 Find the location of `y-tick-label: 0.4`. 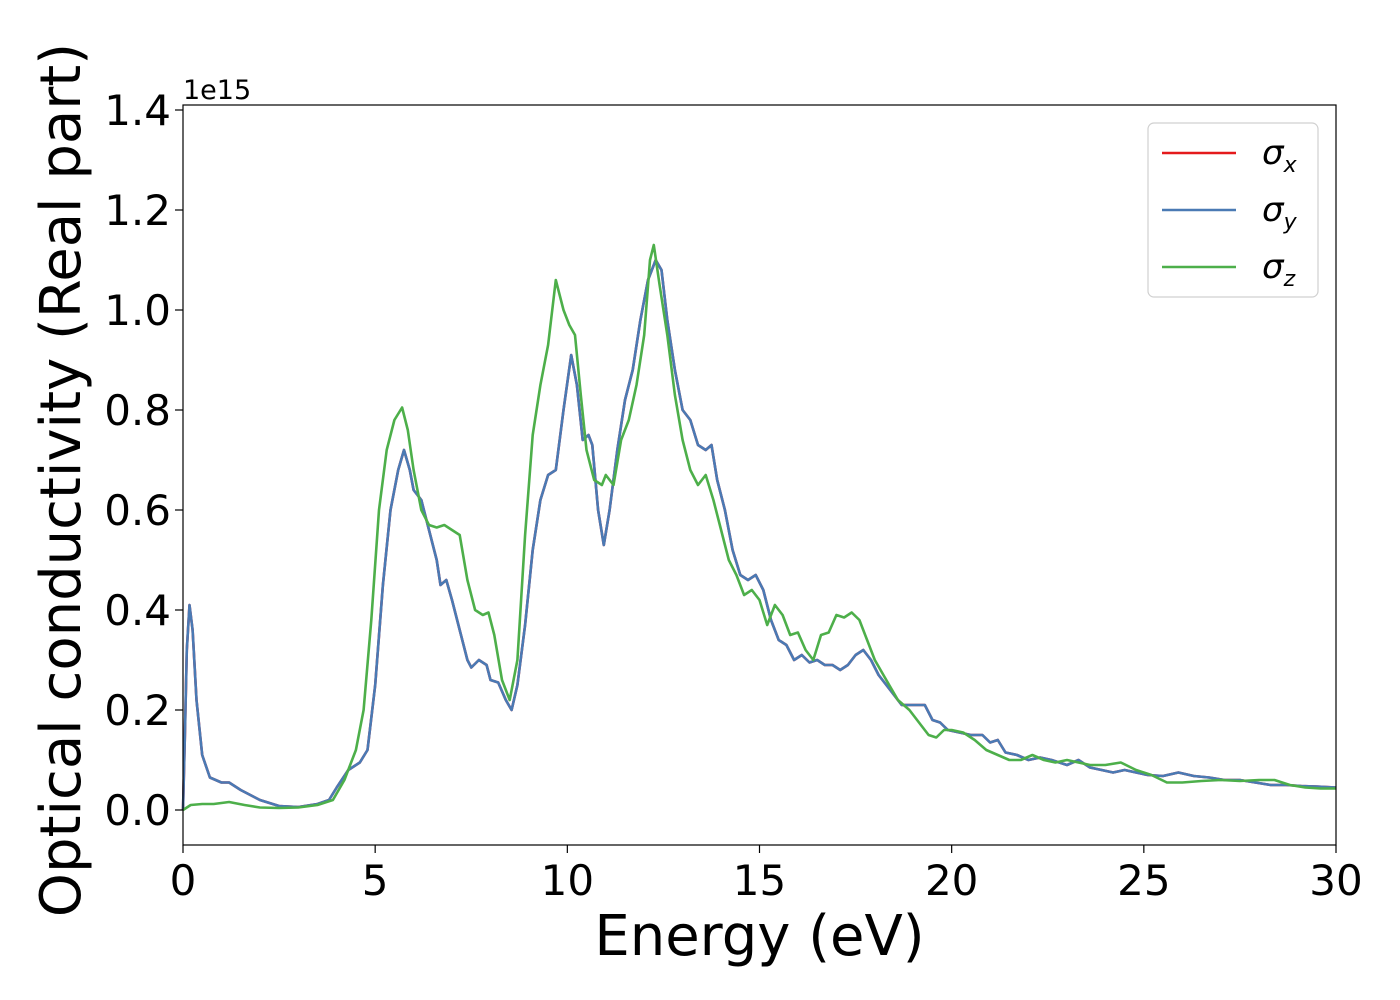

y-tick-label: 0.4 is located at coordinates (137, 610).